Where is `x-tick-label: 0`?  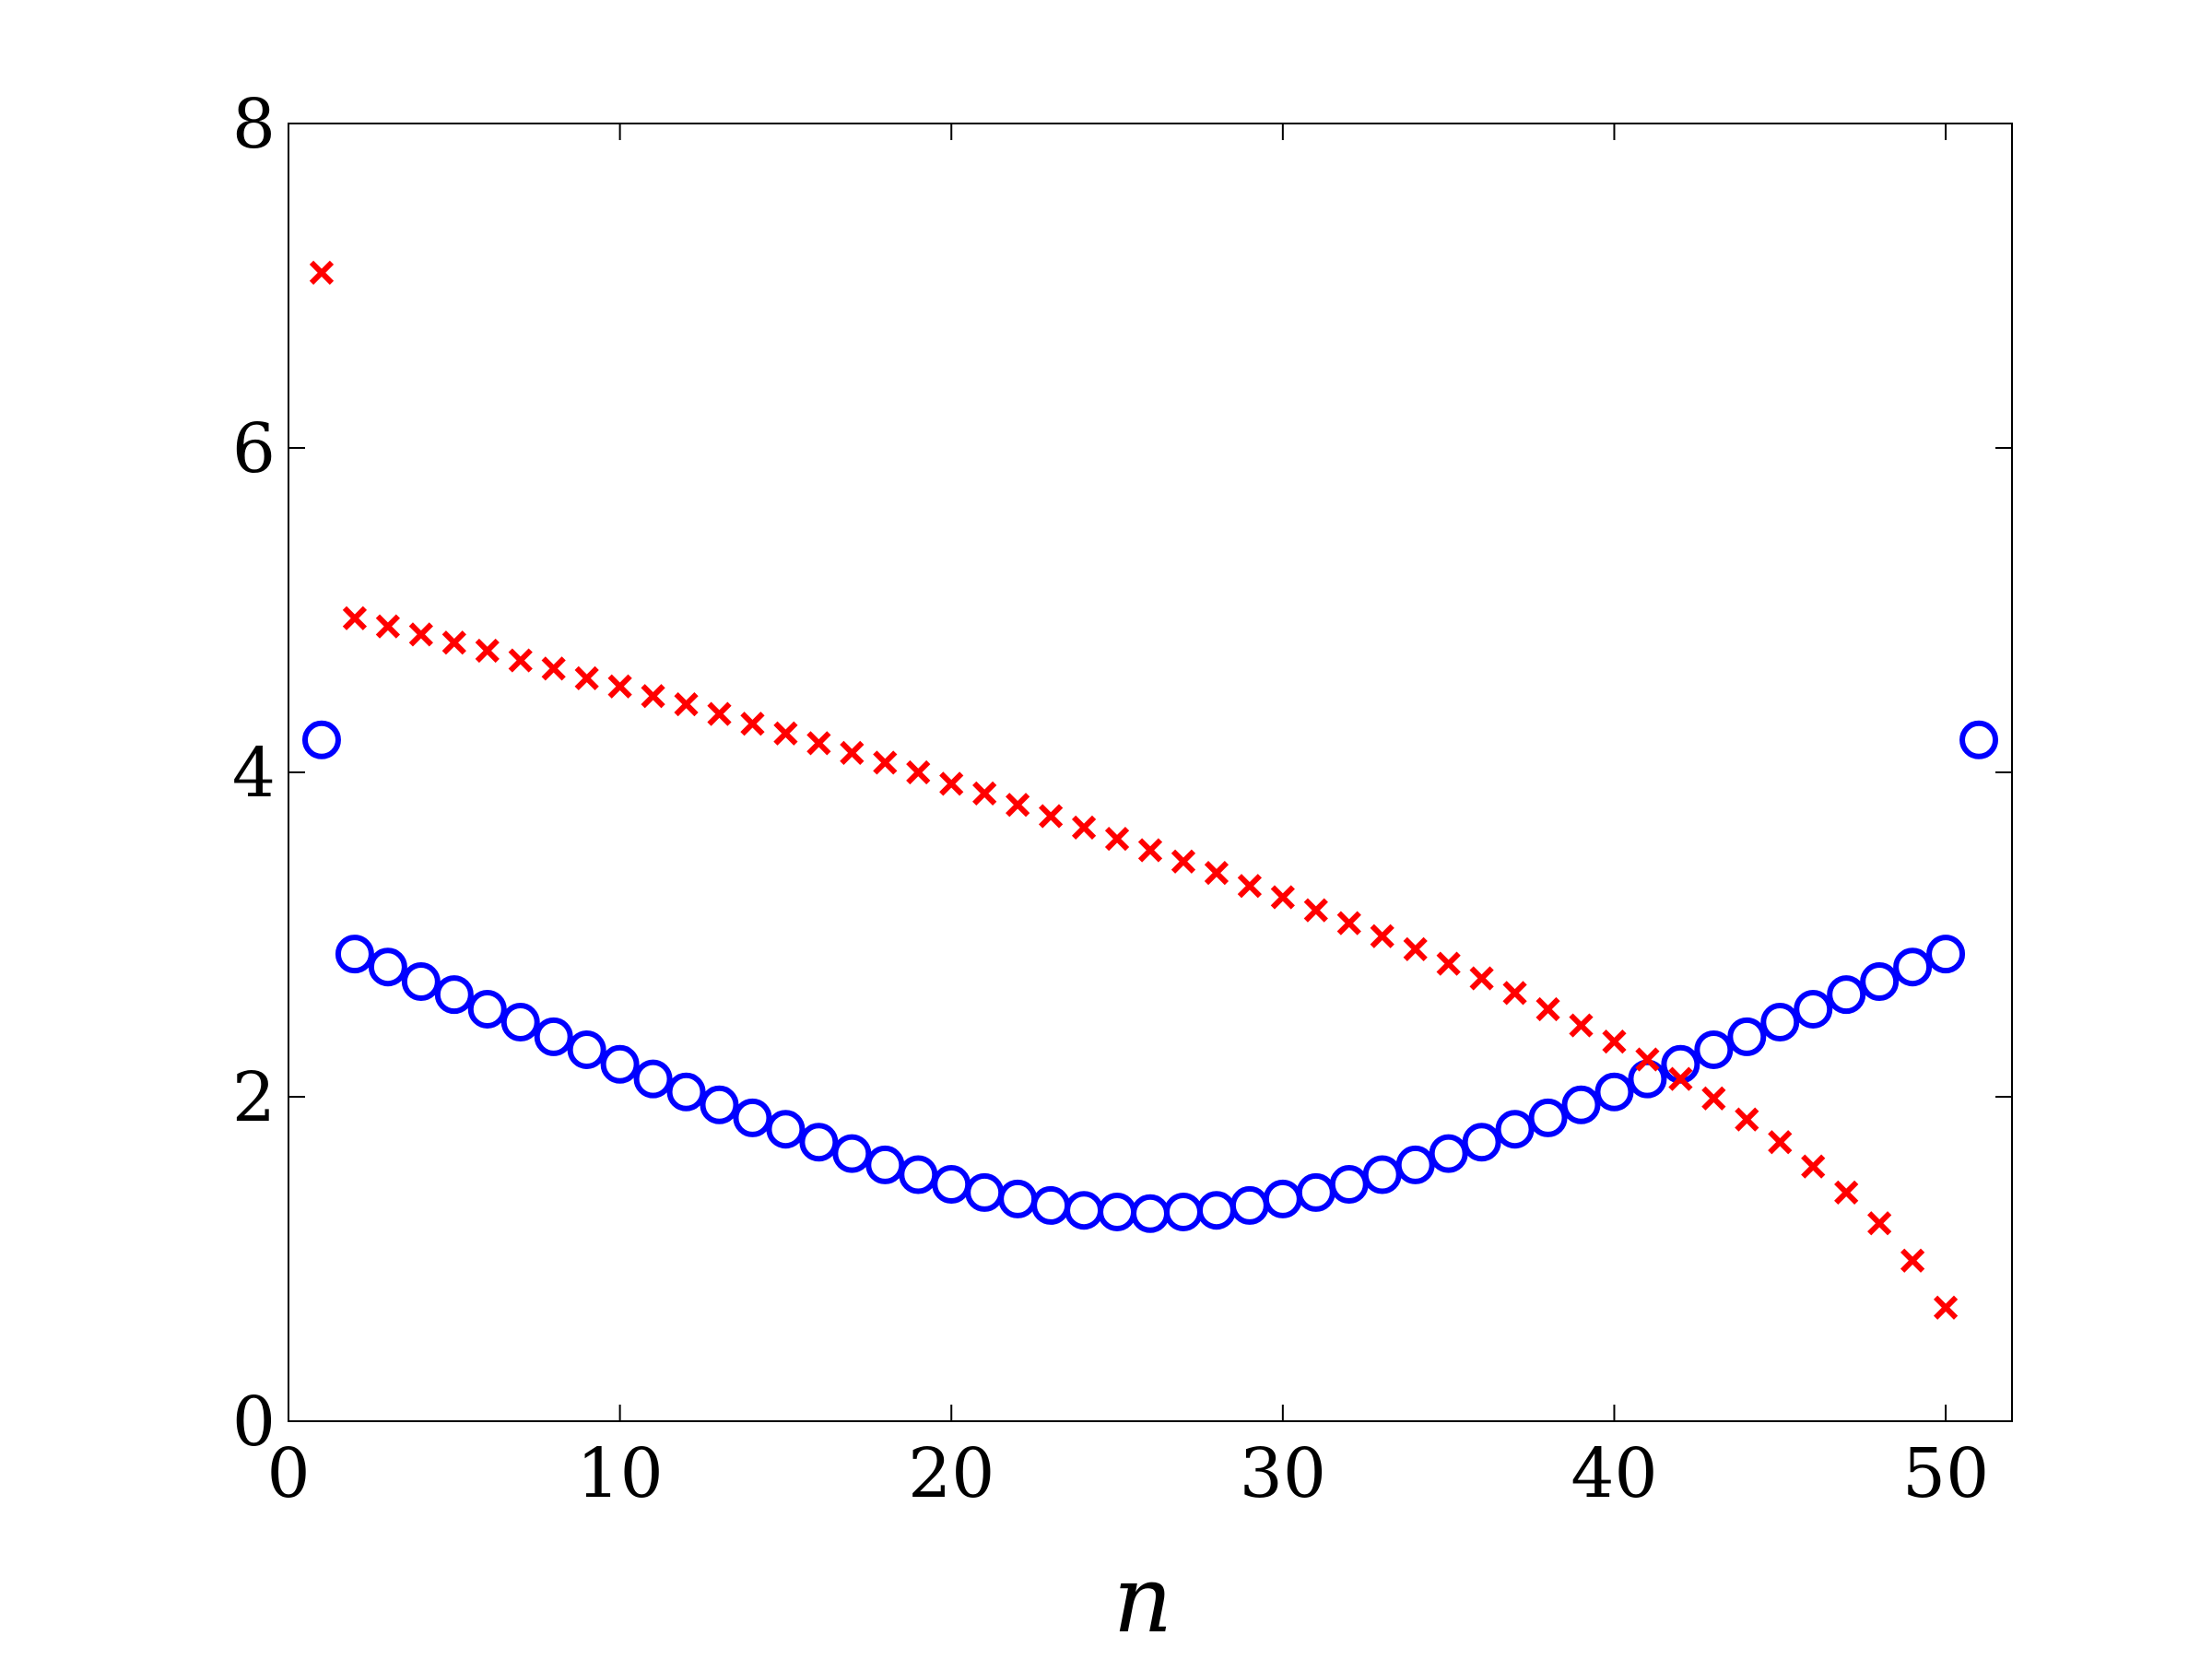 x-tick-label: 0 is located at coordinates (288, 1473).